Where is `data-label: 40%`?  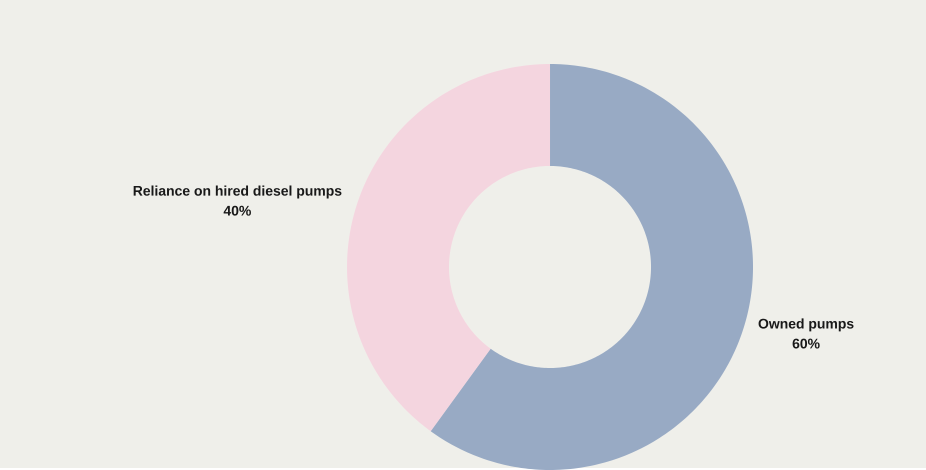 data-label: 40% is located at coordinates (237, 211).